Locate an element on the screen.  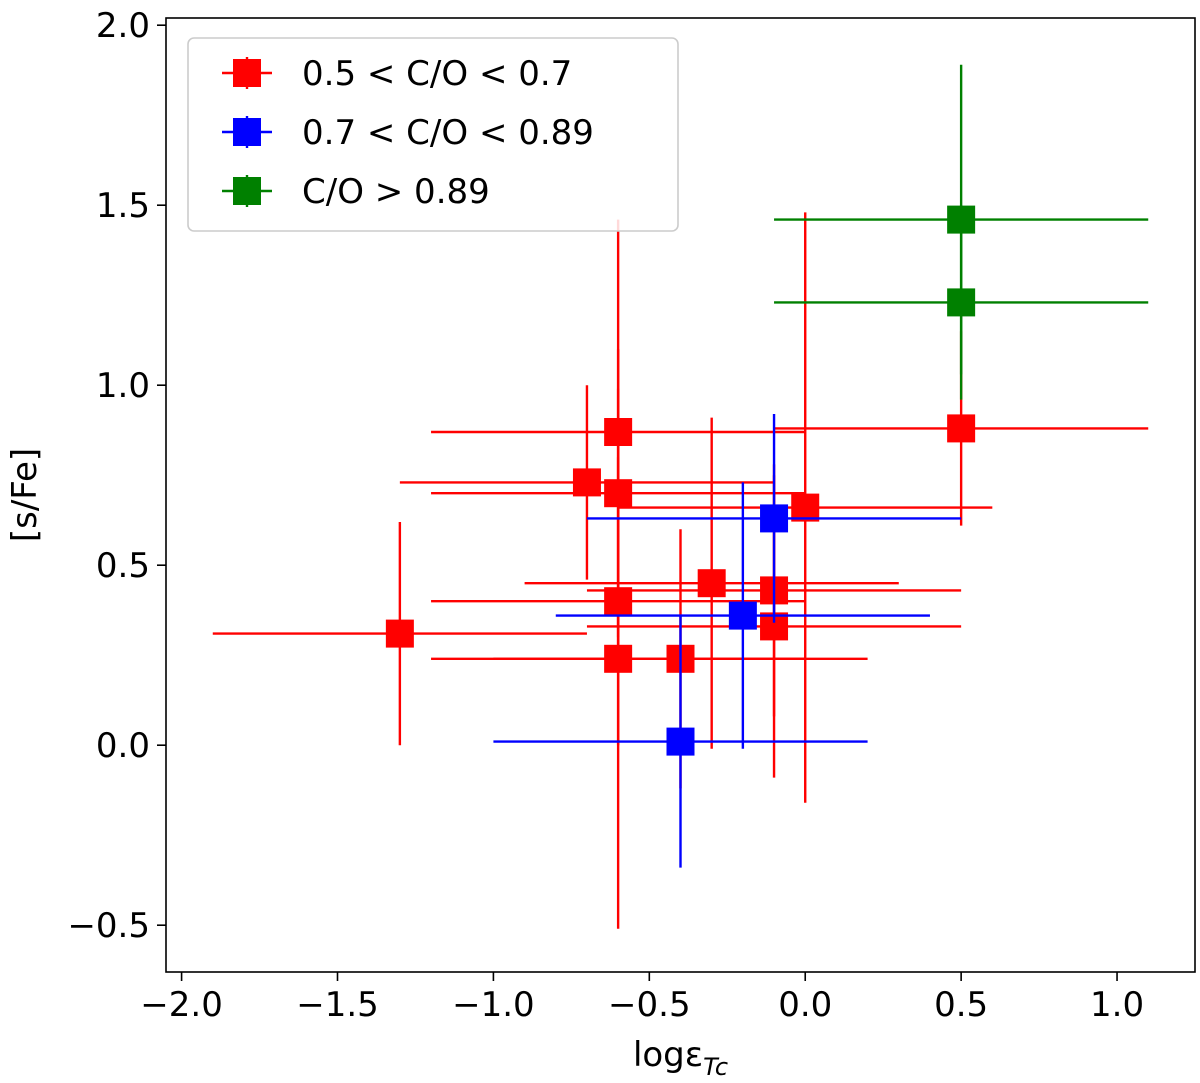
y-axis-label: [s/Fe] is located at coordinates (25, 495).